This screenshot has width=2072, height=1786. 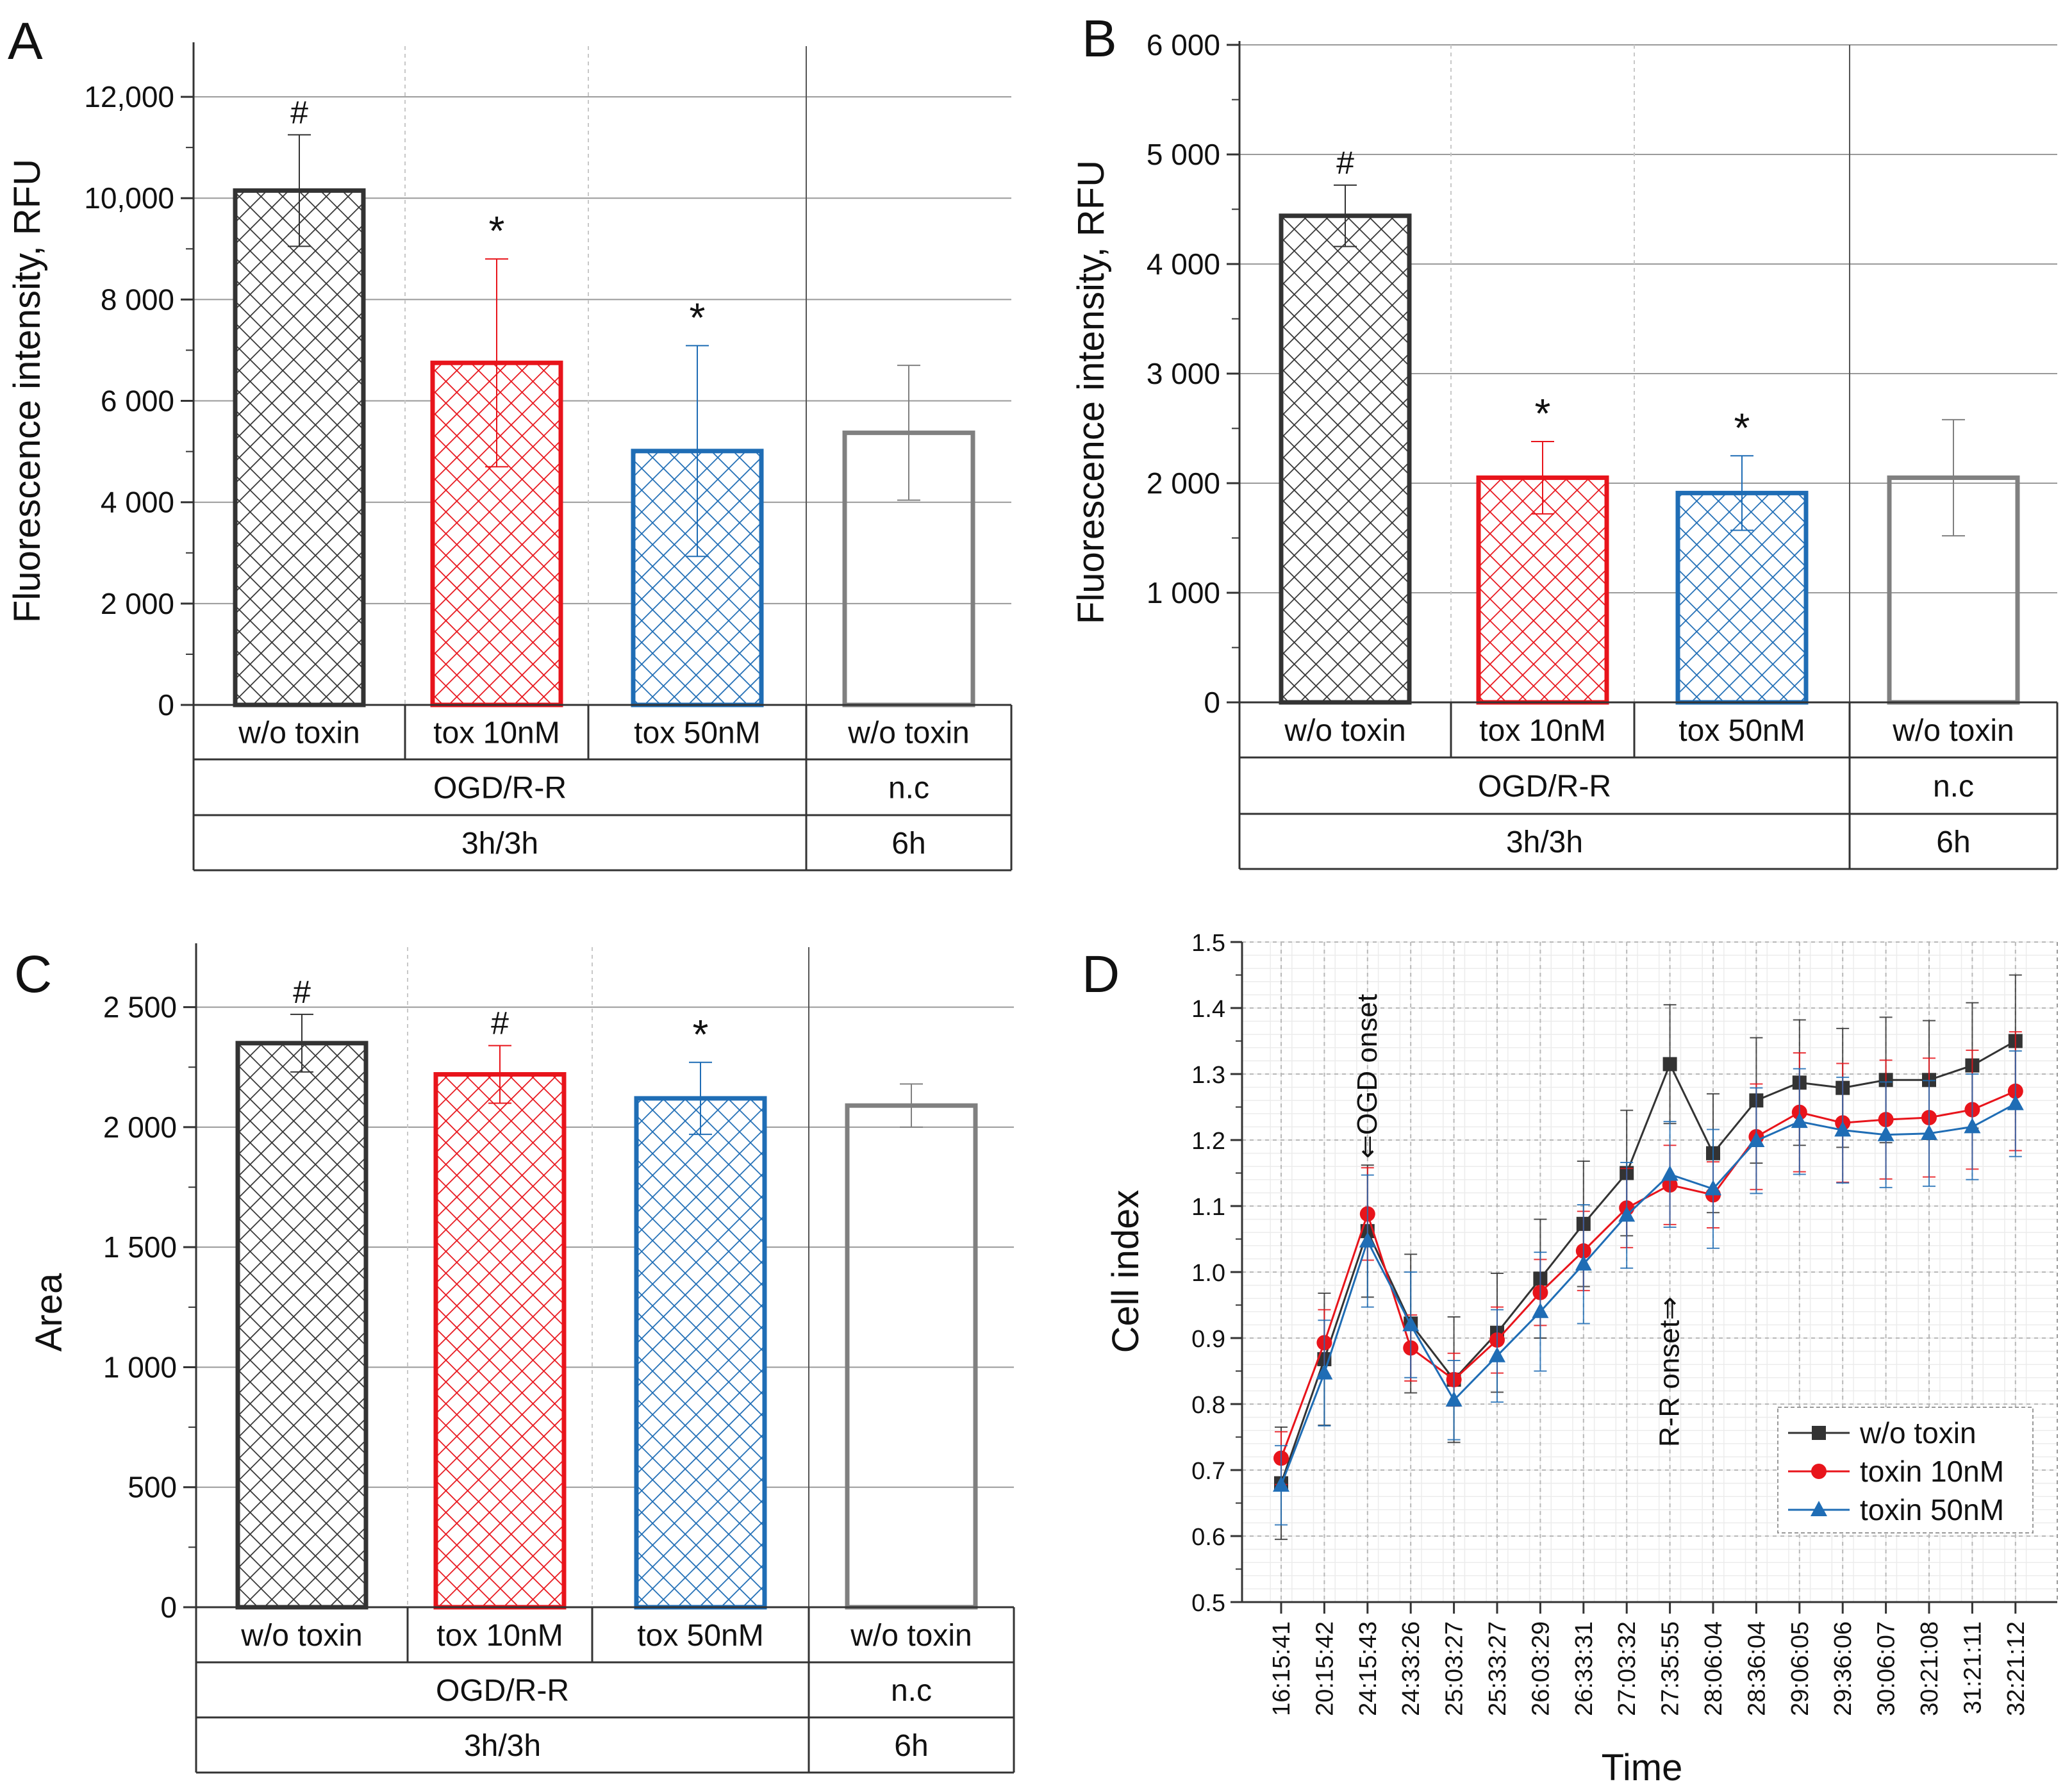 What do you see at coordinates (1208, 1009) in the screenshot?
I see `y-tick-label: 1.4` at bounding box center [1208, 1009].